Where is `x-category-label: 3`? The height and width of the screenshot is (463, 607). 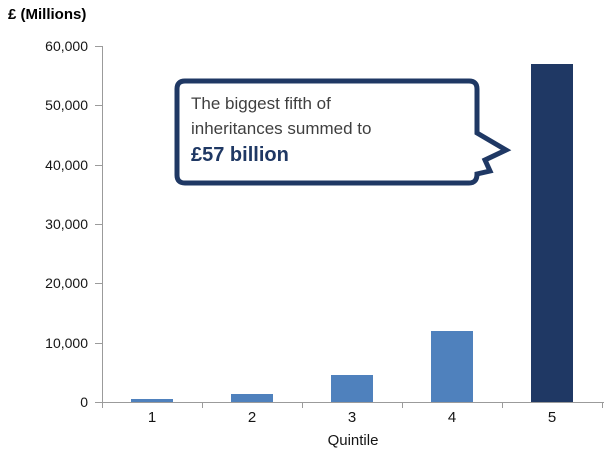 x-category-label: 3 is located at coordinates (352, 417).